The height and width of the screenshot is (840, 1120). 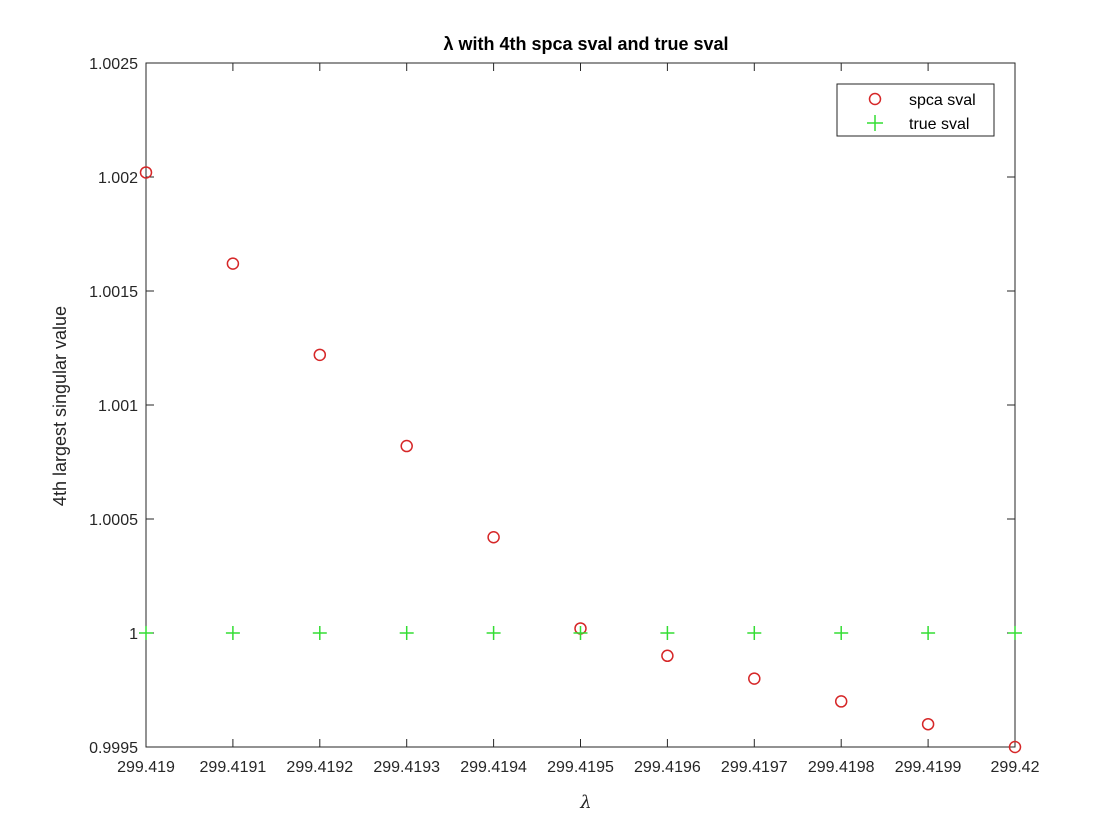 What do you see at coordinates (233, 767) in the screenshot?
I see `x-tick-label: 299.4191` at bounding box center [233, 767].